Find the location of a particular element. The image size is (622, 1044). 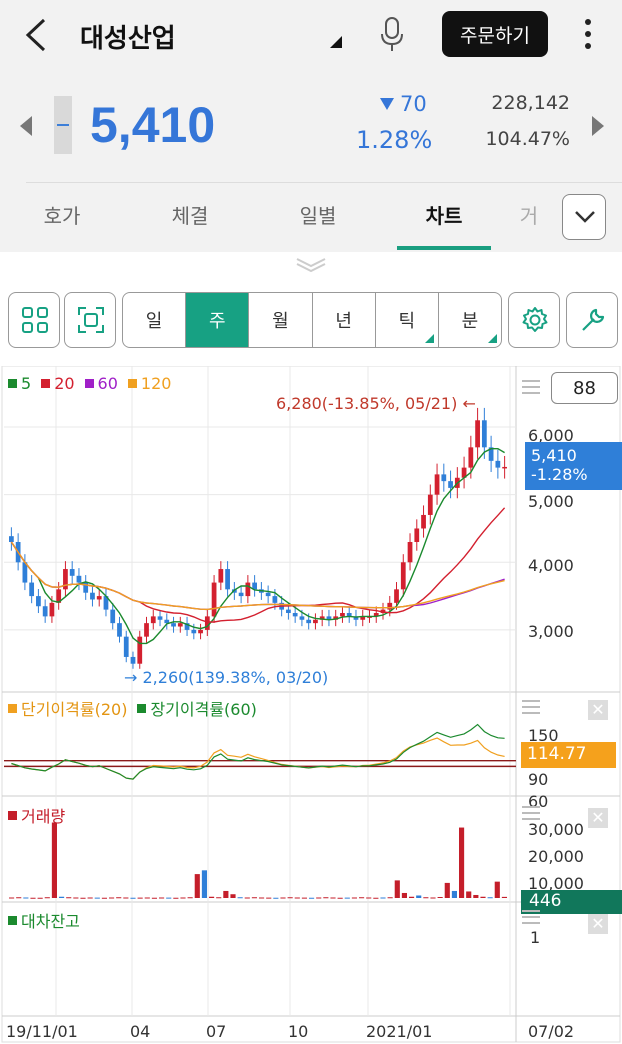

period-week: 주 is located at coordinates (218, 320).